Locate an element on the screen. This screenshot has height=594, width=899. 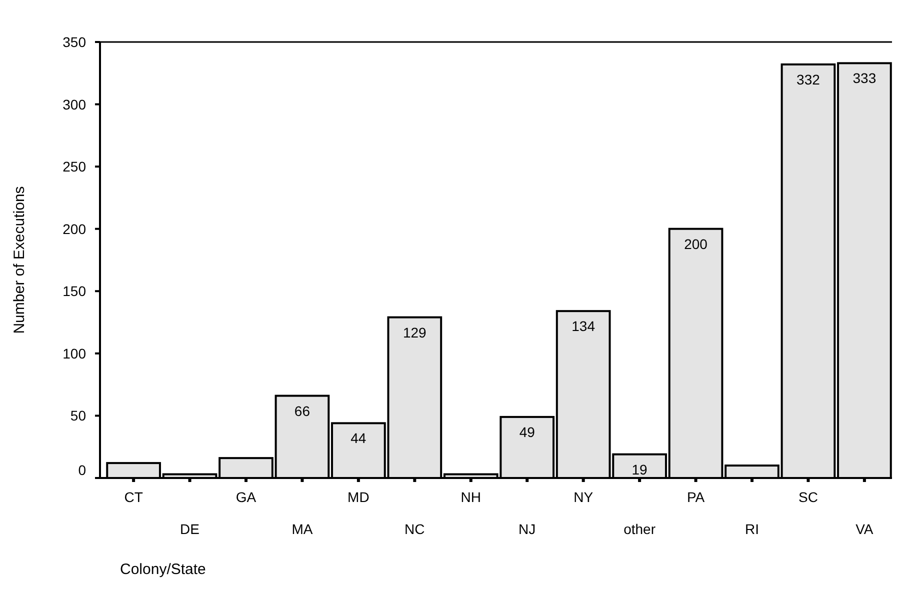
y-tick-label: 300 is located at coordinates (74, 104).